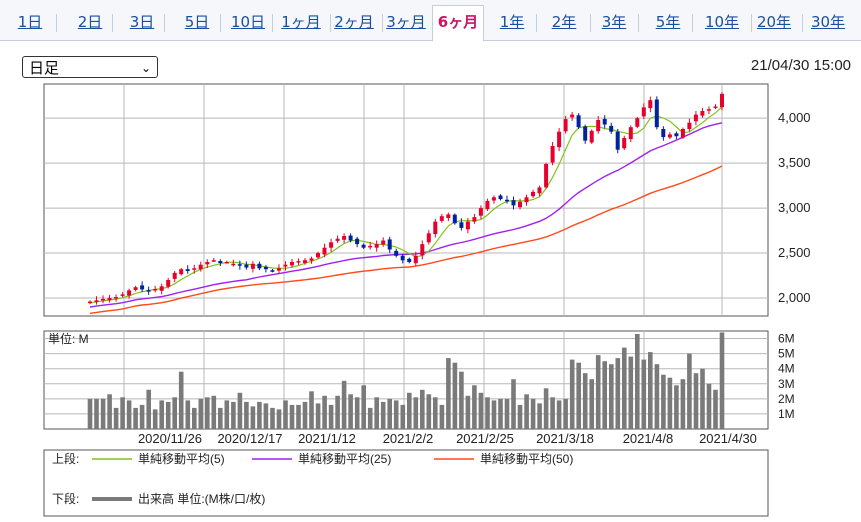  What do you see at coordinates (406, 22) in the screenshot?
I see `tab-period-7: 3ヶ月` at bounding box center [406, 22].